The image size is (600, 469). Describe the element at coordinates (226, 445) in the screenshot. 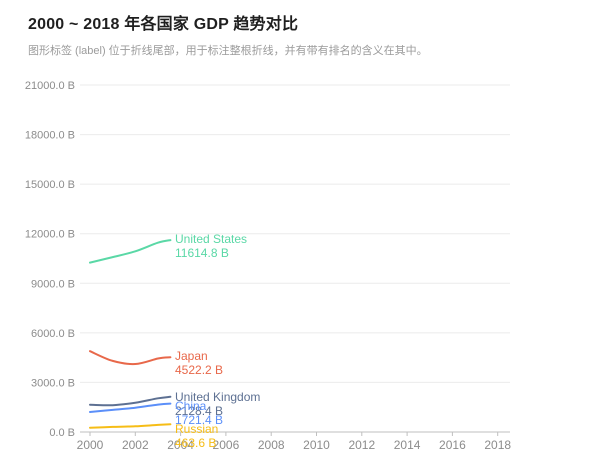

I see `x-axis-label: 2006` at that location.